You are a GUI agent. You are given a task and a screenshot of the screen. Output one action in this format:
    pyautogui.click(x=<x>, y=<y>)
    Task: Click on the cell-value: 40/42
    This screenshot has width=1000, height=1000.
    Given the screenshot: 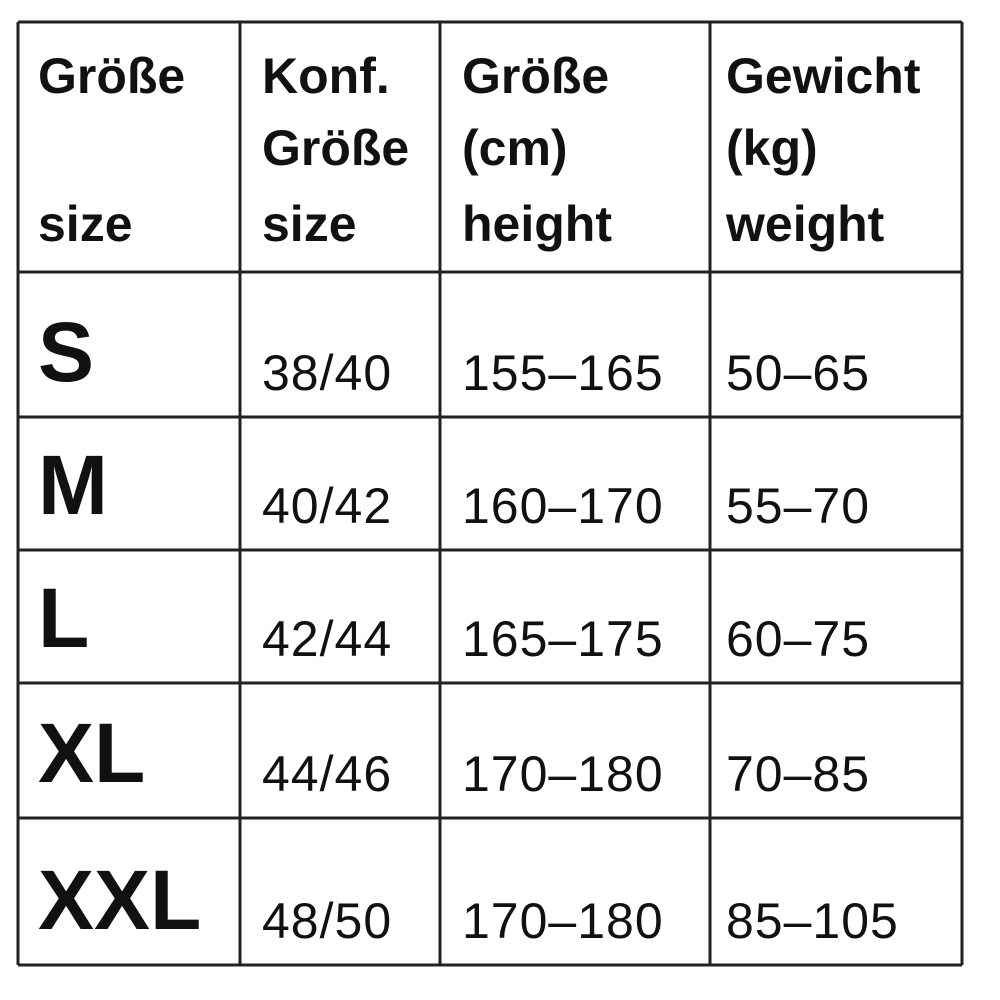 What is the action you would take?
    pyautogui.click(x=327, y=506)
    